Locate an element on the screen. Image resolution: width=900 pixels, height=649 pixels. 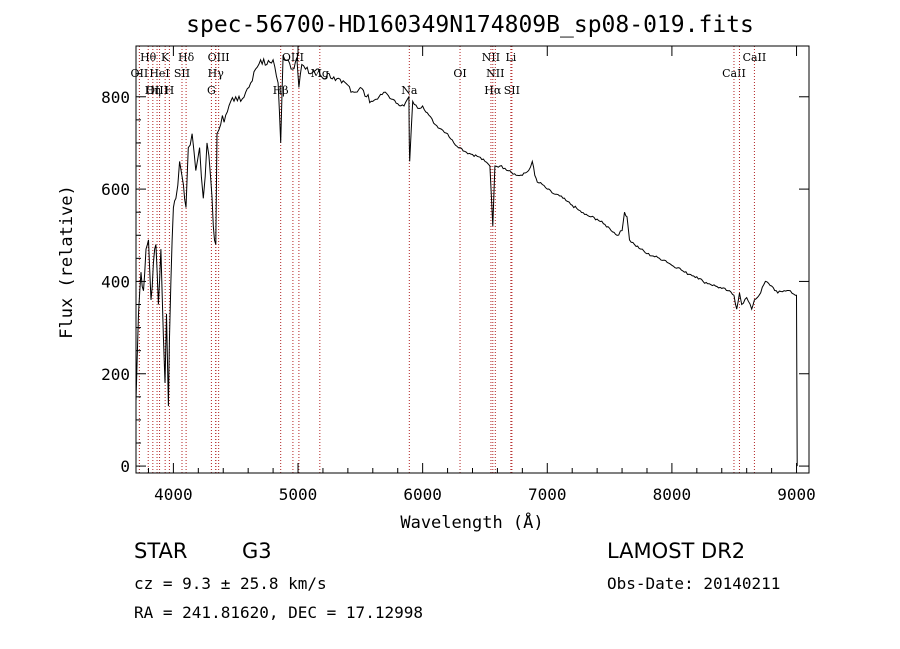
x-tick-label: 7000 is located at coordinates (547, 494).